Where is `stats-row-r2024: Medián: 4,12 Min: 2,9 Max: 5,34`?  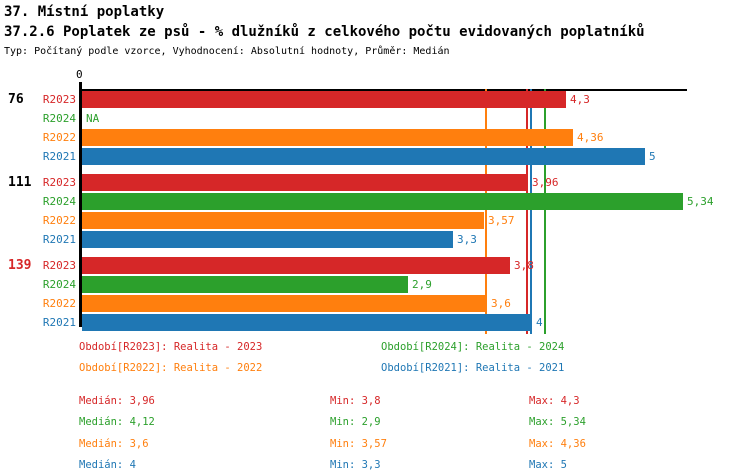 stats-row-r2024: Medián: 4,12 Min: 2,9 Max: 5,34 is located at coordinates (409, 423).